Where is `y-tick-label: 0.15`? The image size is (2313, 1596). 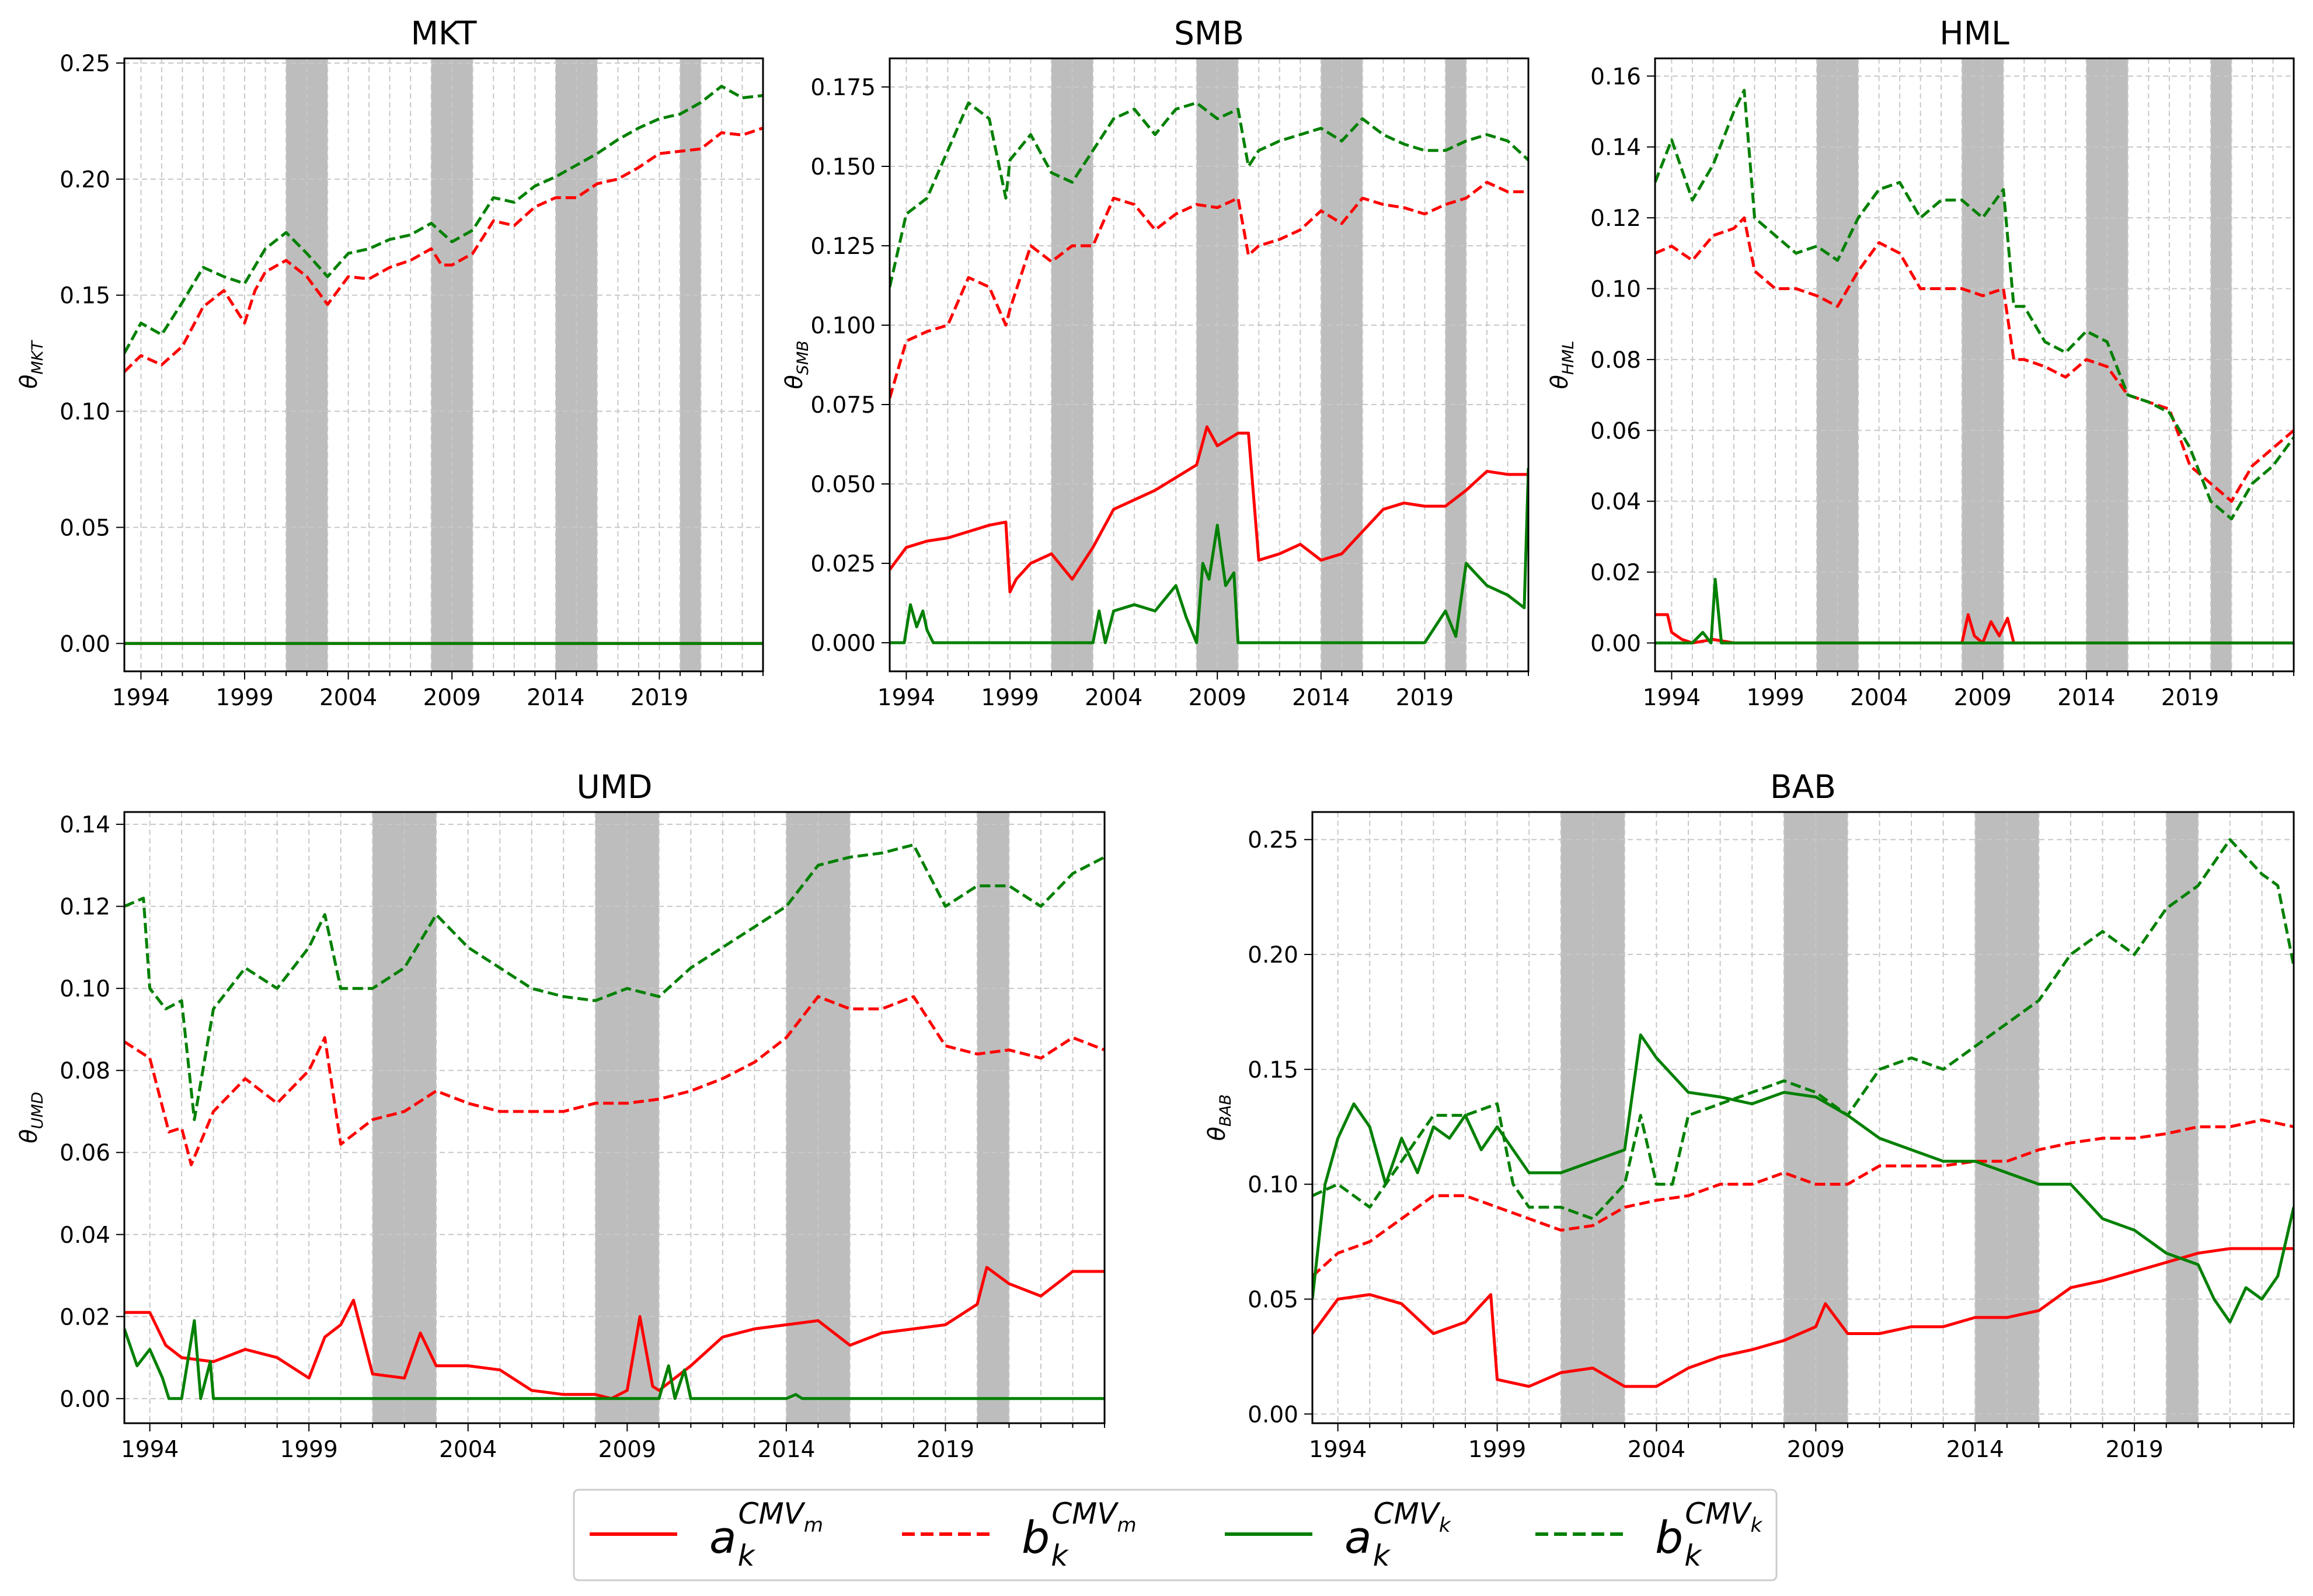
y-tick-label: 0.15 is located at coordinates (1273, 1070).